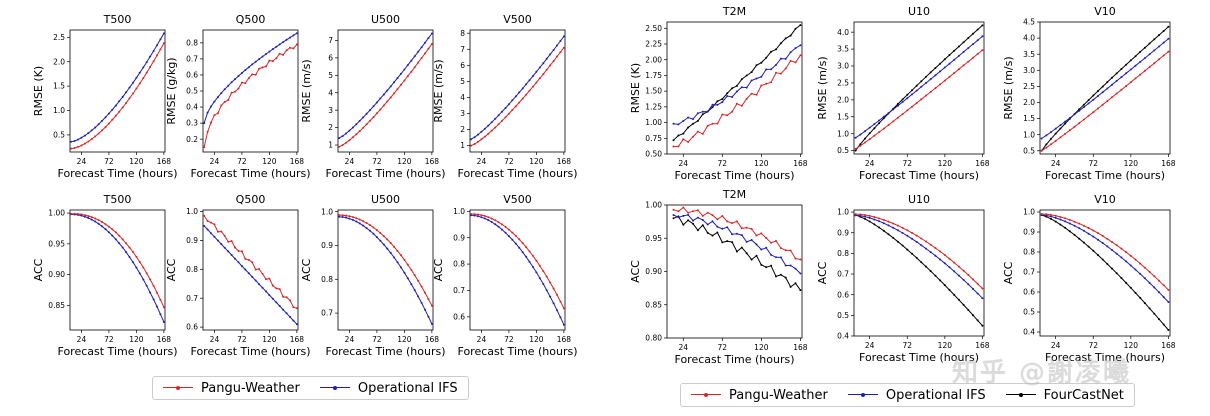 The width and height of the screenshot is (1210, 416). I want to click on y-tick-label: 0.90, so click(56, 274).